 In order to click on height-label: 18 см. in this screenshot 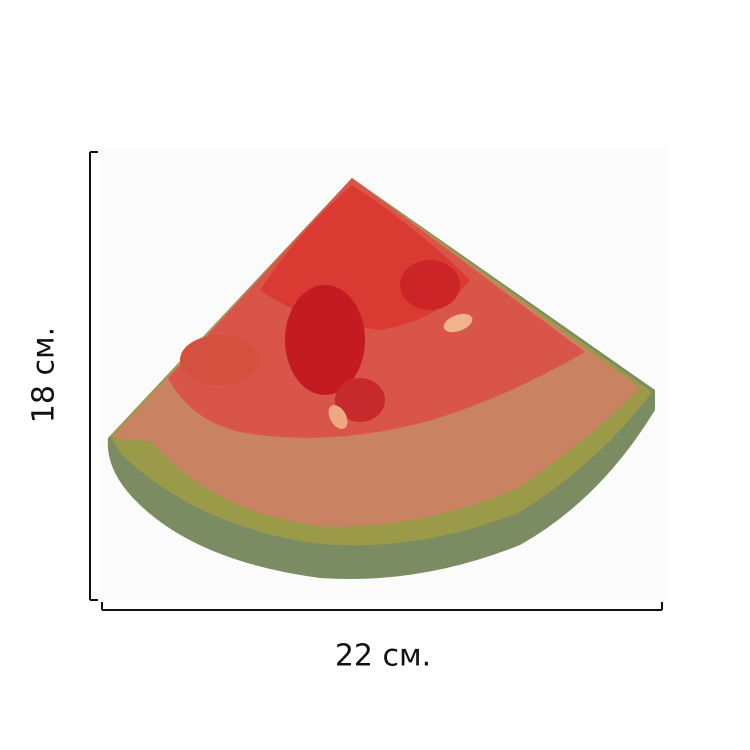, I will do `click(44, 375)`.